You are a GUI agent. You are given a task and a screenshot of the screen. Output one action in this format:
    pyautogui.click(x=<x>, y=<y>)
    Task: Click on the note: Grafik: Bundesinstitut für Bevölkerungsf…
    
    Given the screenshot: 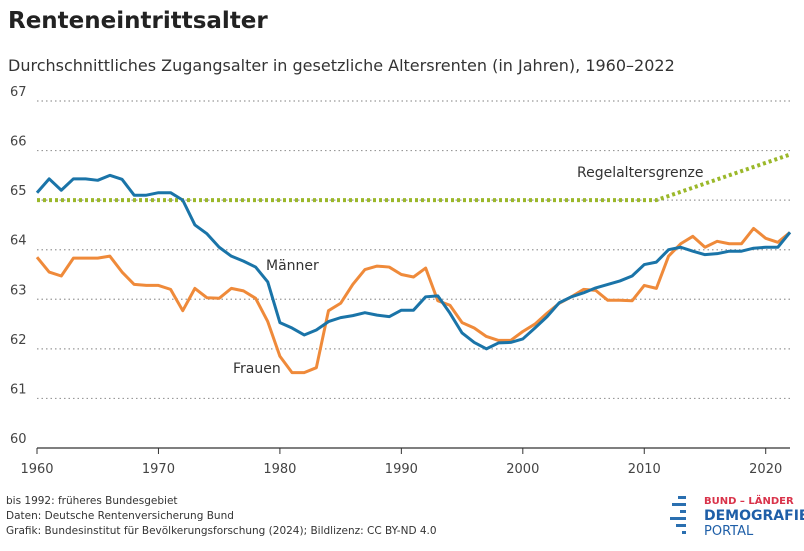 What is the action you would take?
    pyautogui.click(x=221, y=531)
    